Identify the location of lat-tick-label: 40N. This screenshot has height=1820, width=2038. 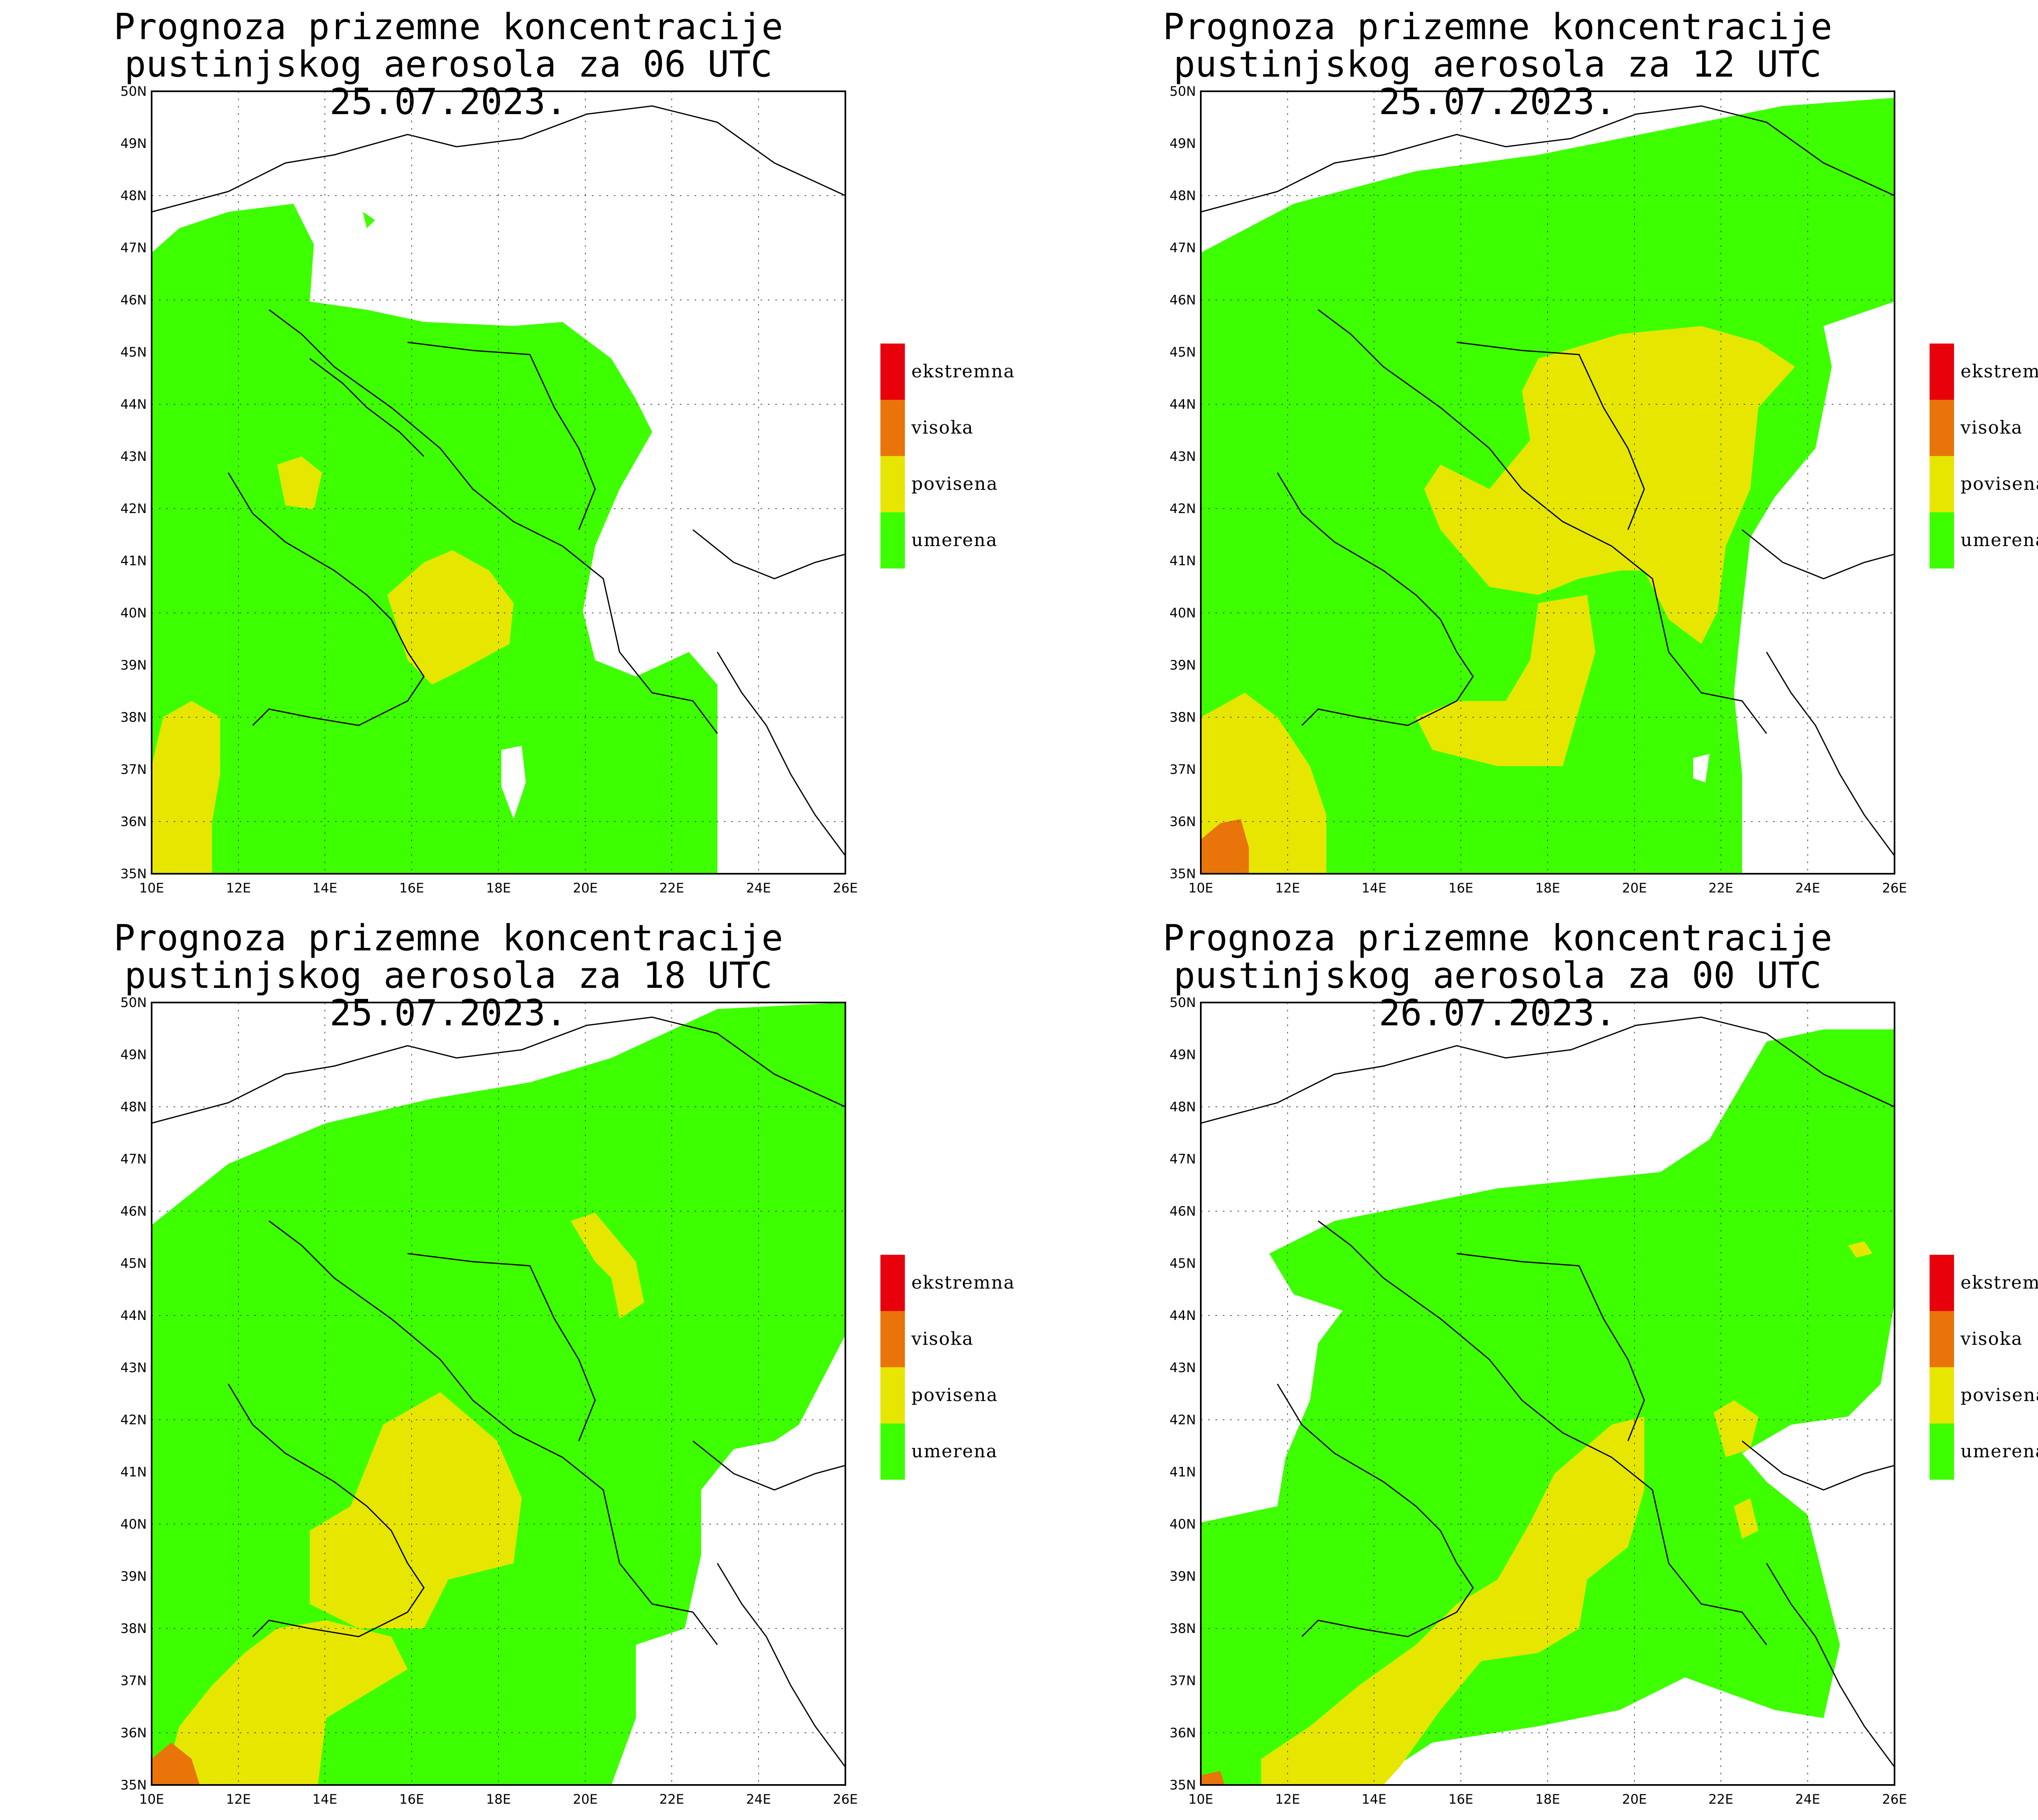
(1182, 1524).